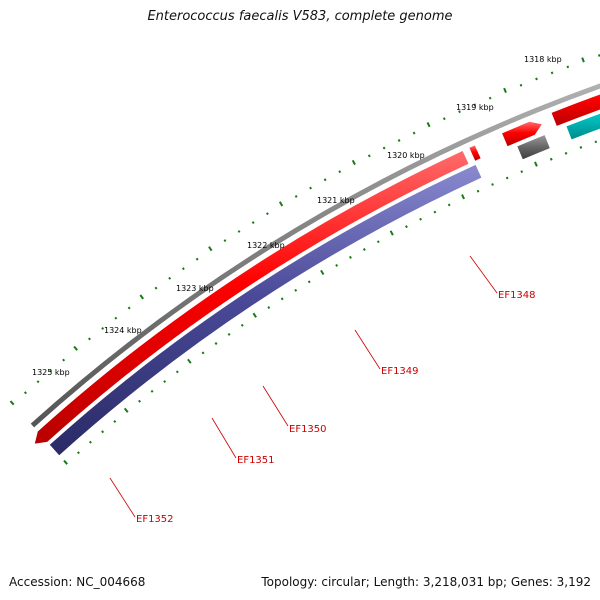 This screenshot has width=600, height=600. I want to click on kbp-label-1325: 1325 kbp, so click(51, 372).